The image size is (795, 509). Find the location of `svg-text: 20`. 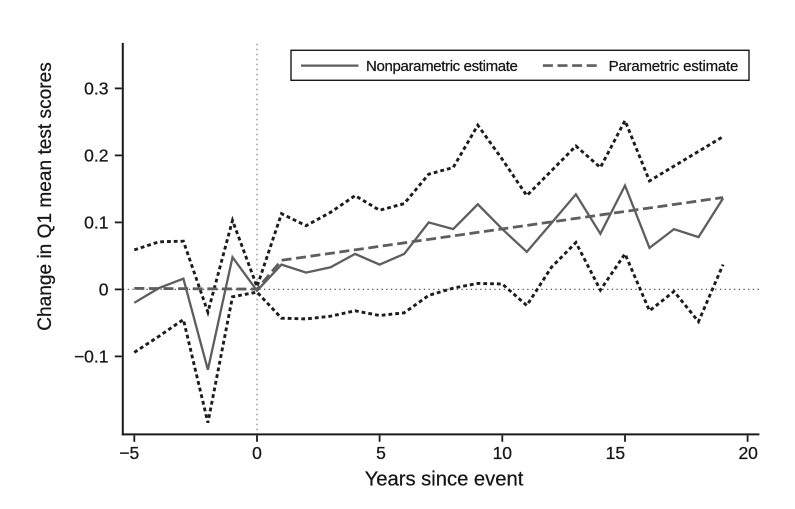

svg-text: 20 is located at coordinates (748, 453).